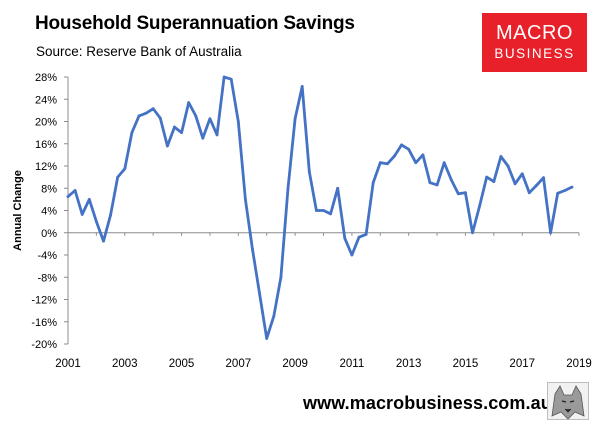 The height and width of the screenshot is (435, 605). I want to click on y-tick-label: 8%, so click(49, 189).